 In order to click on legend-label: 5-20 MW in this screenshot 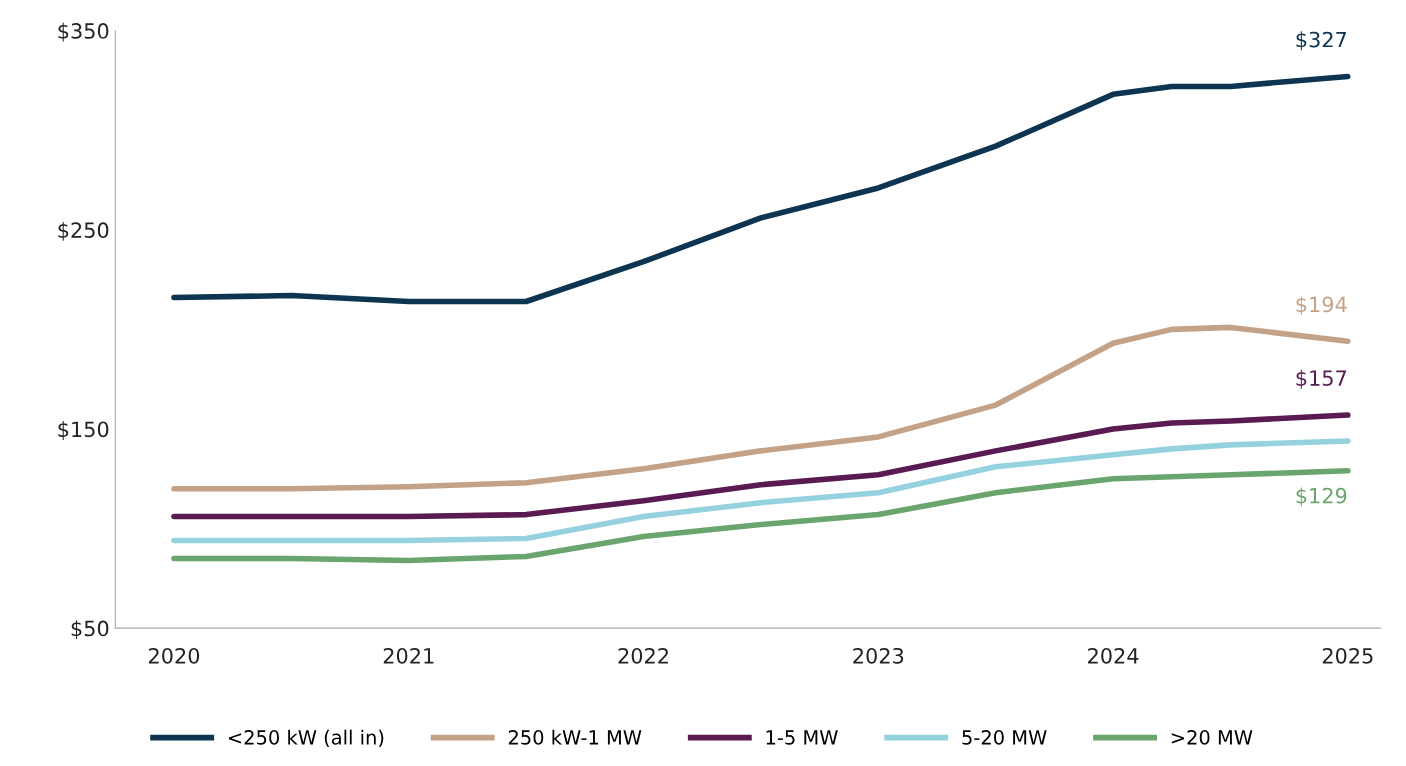, I will do `click(1004, 737)`.